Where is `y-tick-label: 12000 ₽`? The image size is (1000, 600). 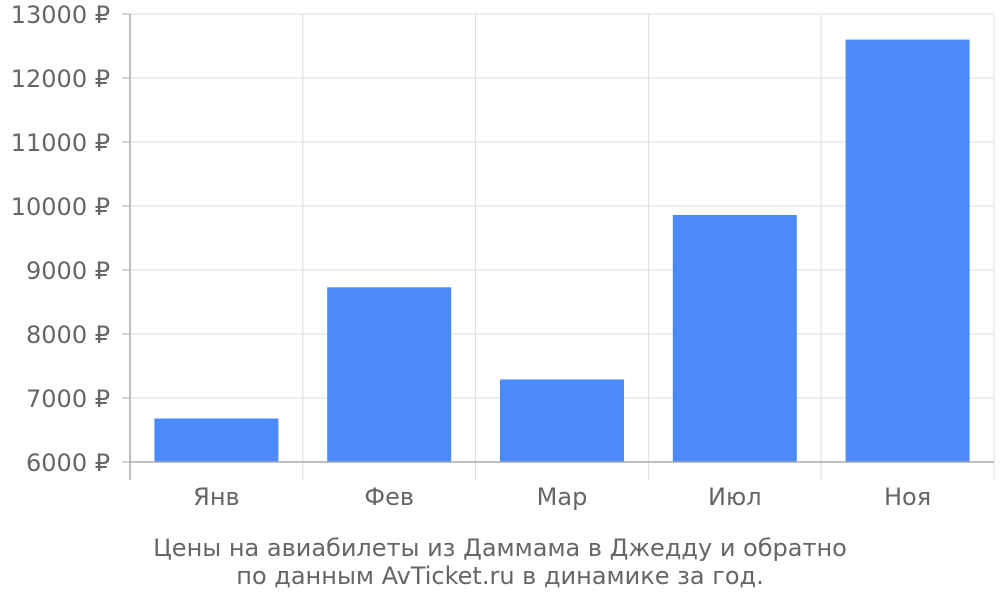 y-tick-label: 12000 ₽ is located at coordinates (60, 79).